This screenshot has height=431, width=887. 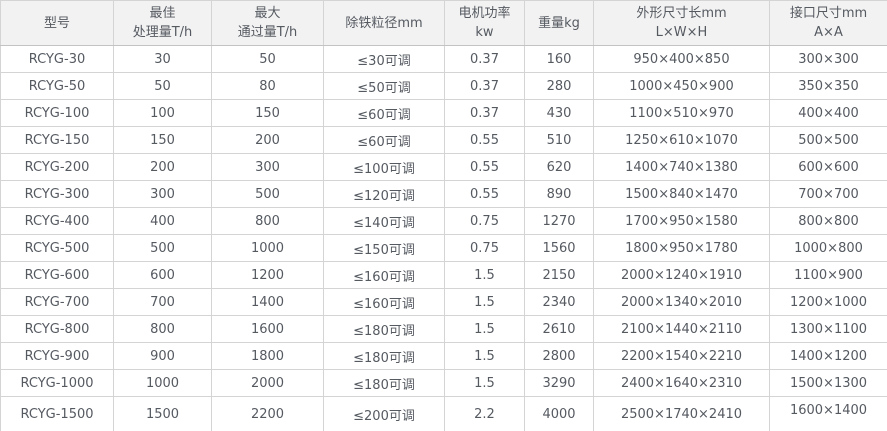 I want to click on cell-max-throughput: 80, so click(x=267, y=86).